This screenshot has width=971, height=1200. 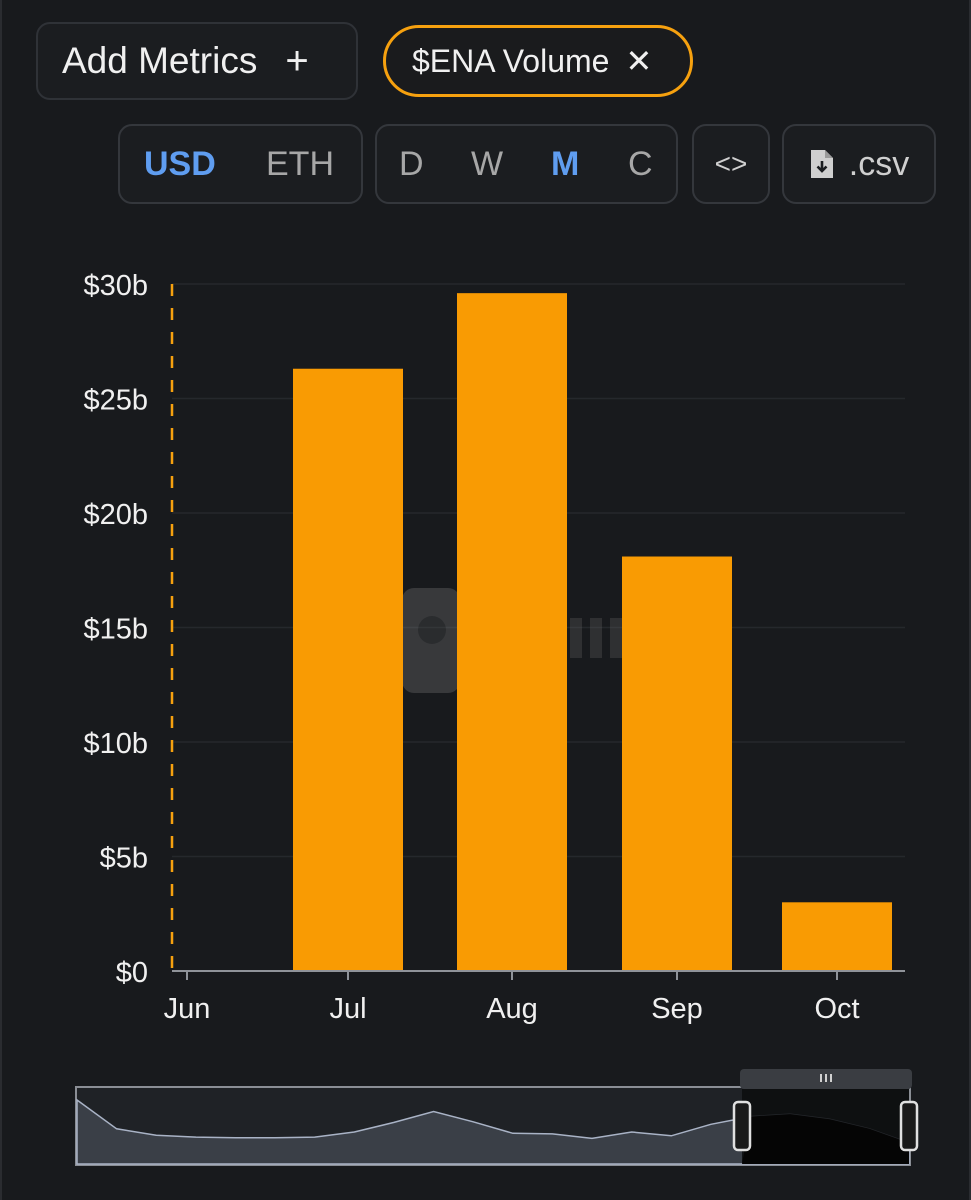 What do you see at coordinates (132, 973) in the screenshot?
I see `y-tick-label: $0` at bounding box center [132, 973].